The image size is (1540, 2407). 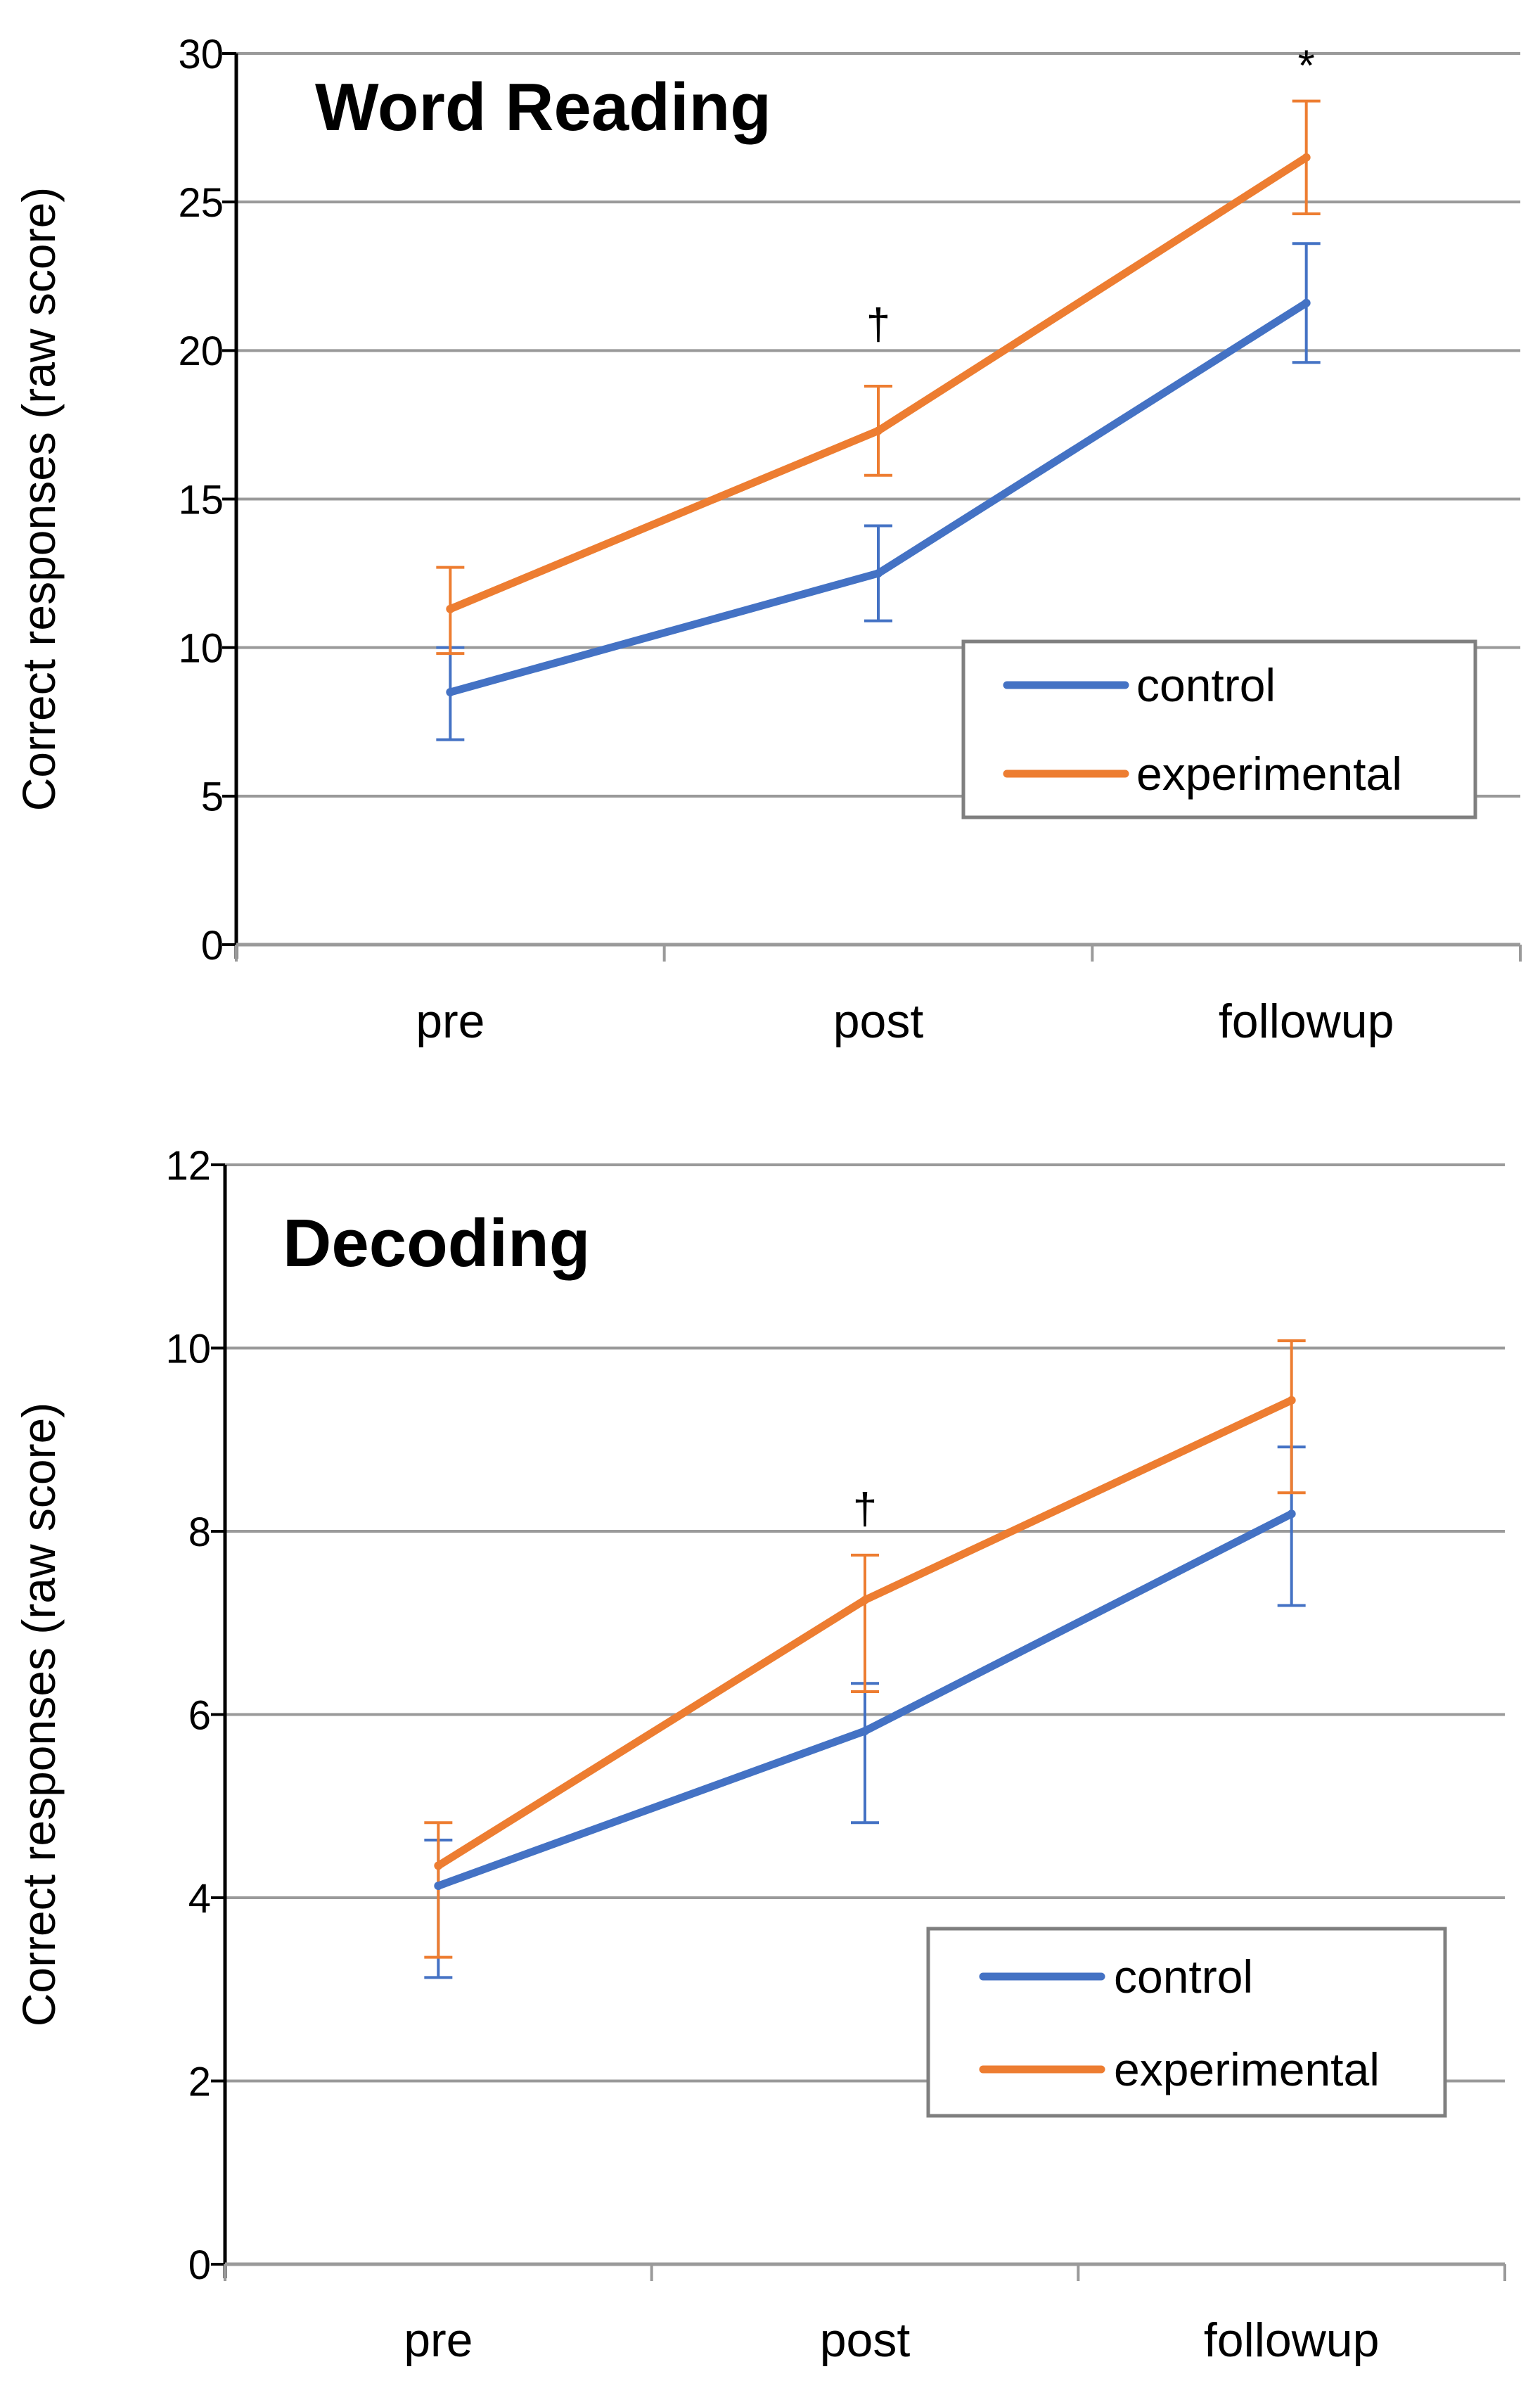 What do you see at coordinates (201, 500) in the screenshot?
I see `y-tick-label: 15` at bounding box center [201, 500].